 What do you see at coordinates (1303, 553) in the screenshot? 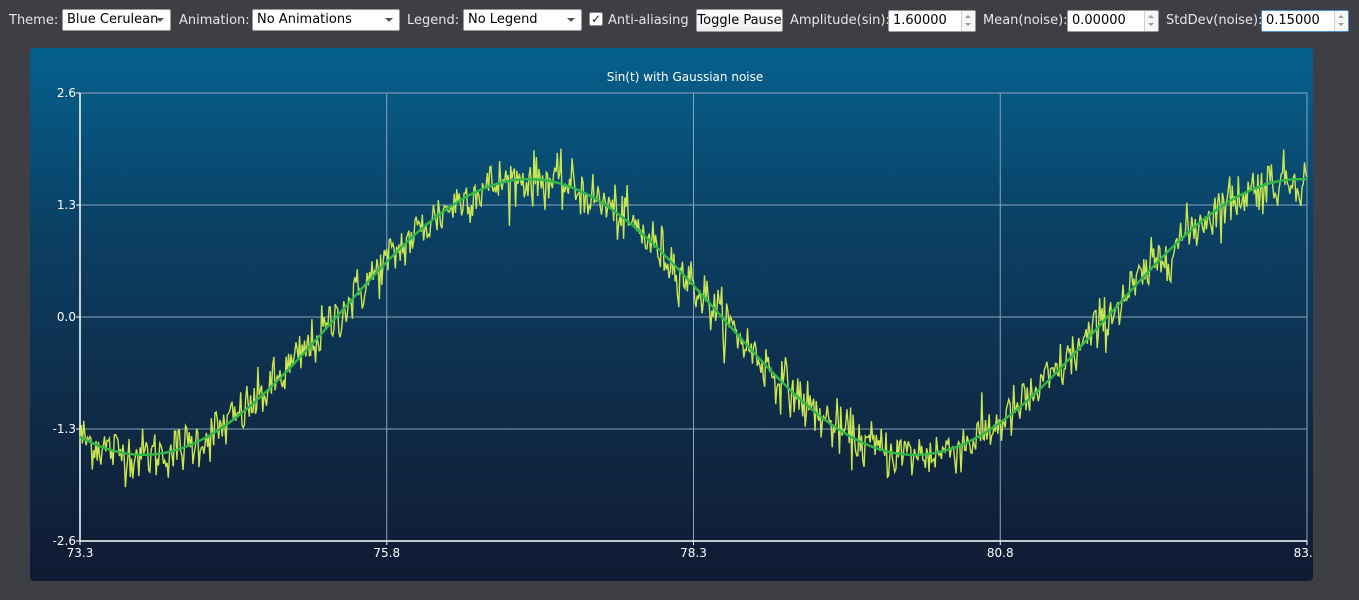
I see `x-tick-label: 83.3` at bounding box center [1303, 553].